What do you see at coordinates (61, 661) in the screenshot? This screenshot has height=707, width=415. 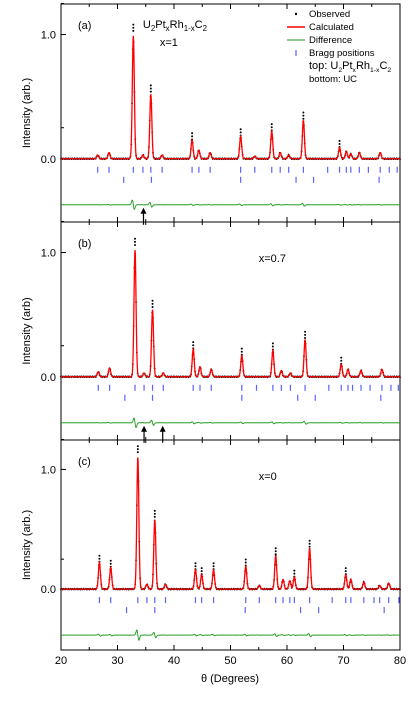 I see `x-tick-label: 20` at bounding box center [61, 661].